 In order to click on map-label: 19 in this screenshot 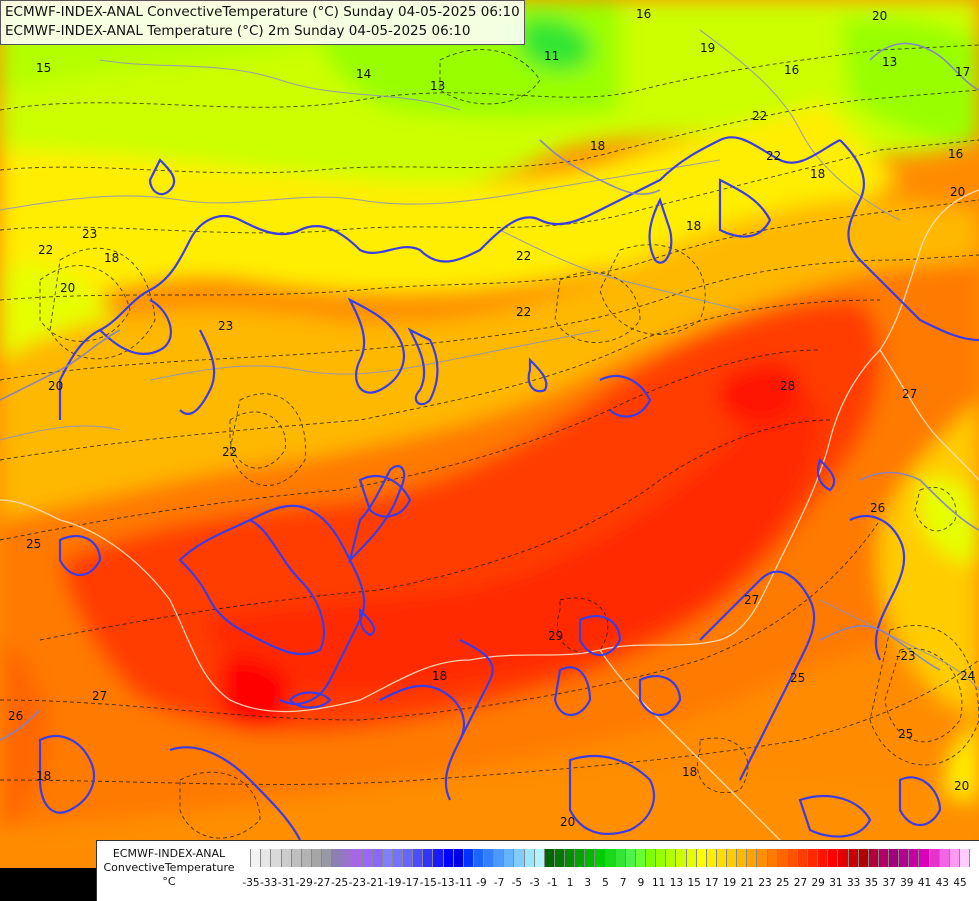, I will do `click(707, 48)`.